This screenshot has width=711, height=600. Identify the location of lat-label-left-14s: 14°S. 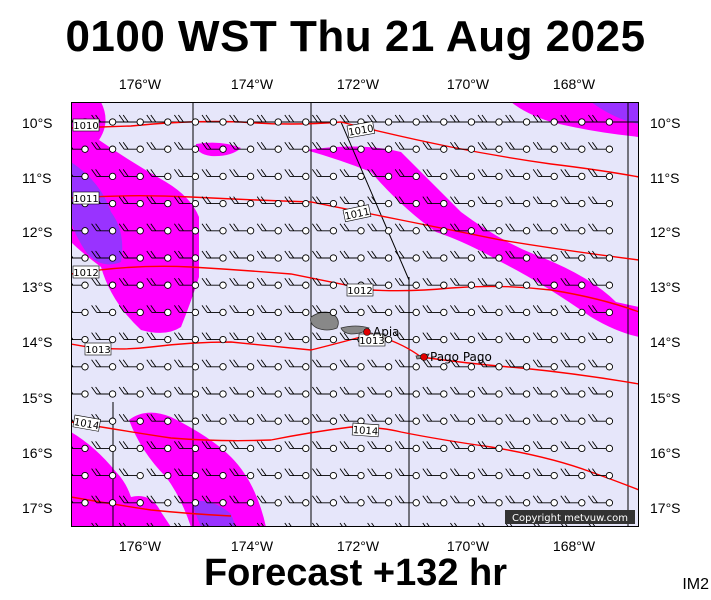
(37, 342).